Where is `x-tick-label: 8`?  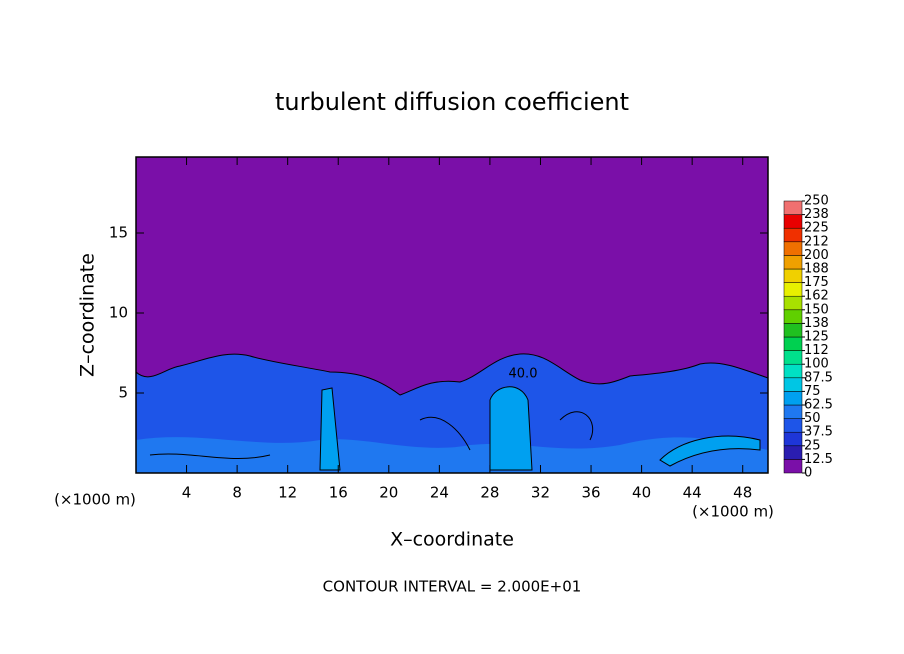 x-tick-label: 8 is located at coordinates (237, 493).